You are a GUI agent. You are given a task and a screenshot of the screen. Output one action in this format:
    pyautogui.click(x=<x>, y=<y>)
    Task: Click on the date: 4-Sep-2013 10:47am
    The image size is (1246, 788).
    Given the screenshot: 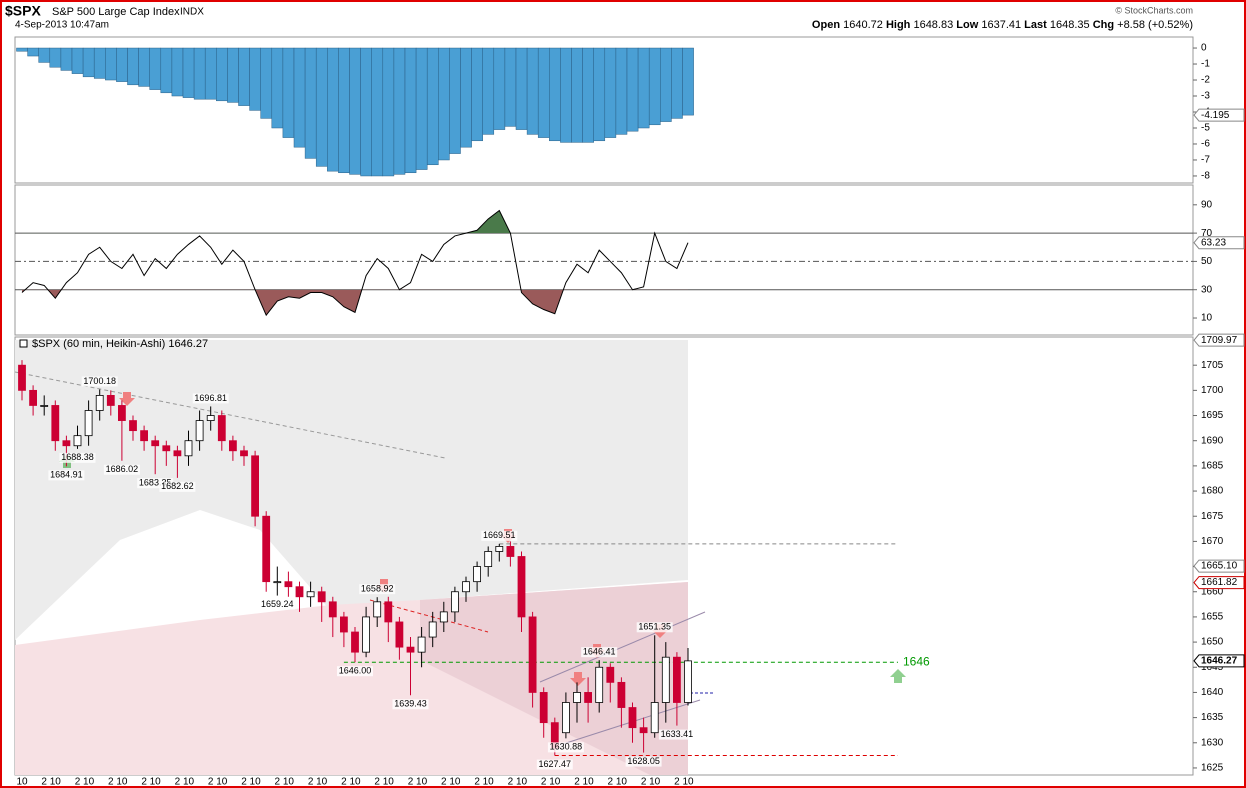 What is the action you would take?
    pyautogui.click(x=62, y=25)
    